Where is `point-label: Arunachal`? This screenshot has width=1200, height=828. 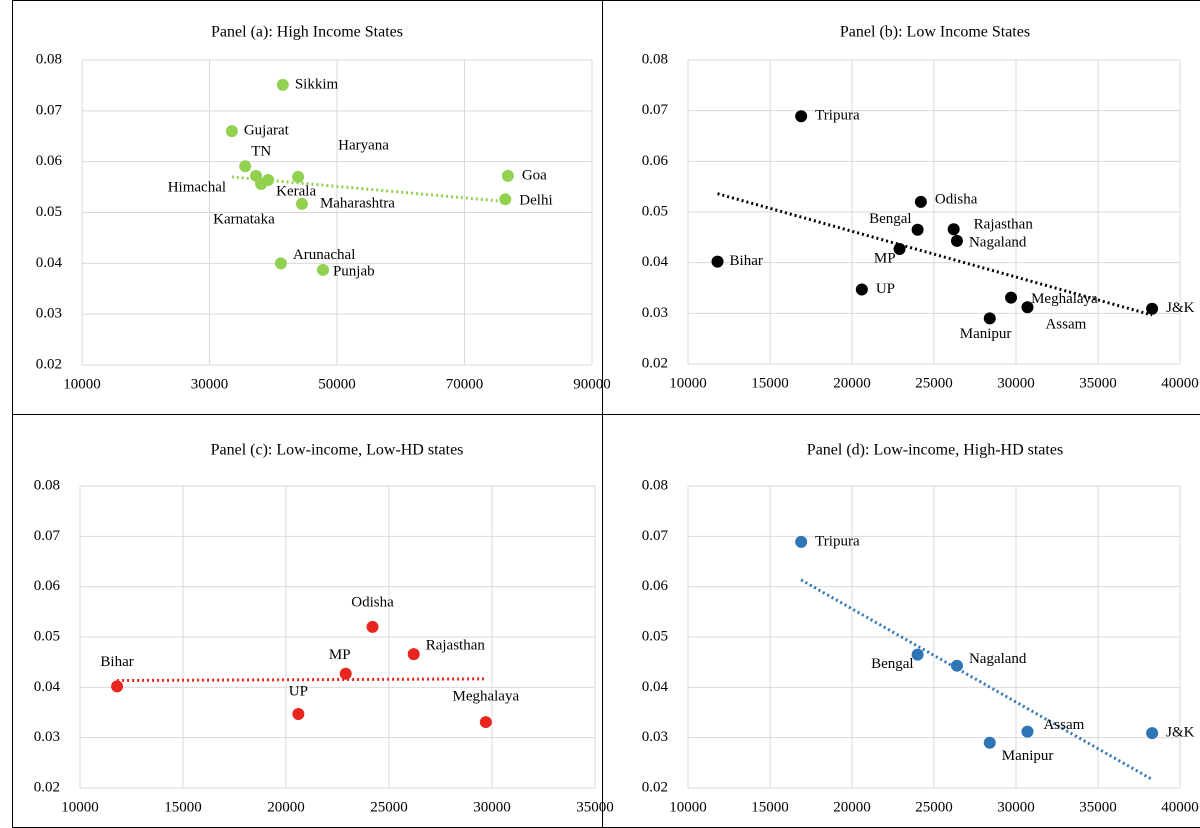 point-label: Arunachal is located at coordinates (324, 255).